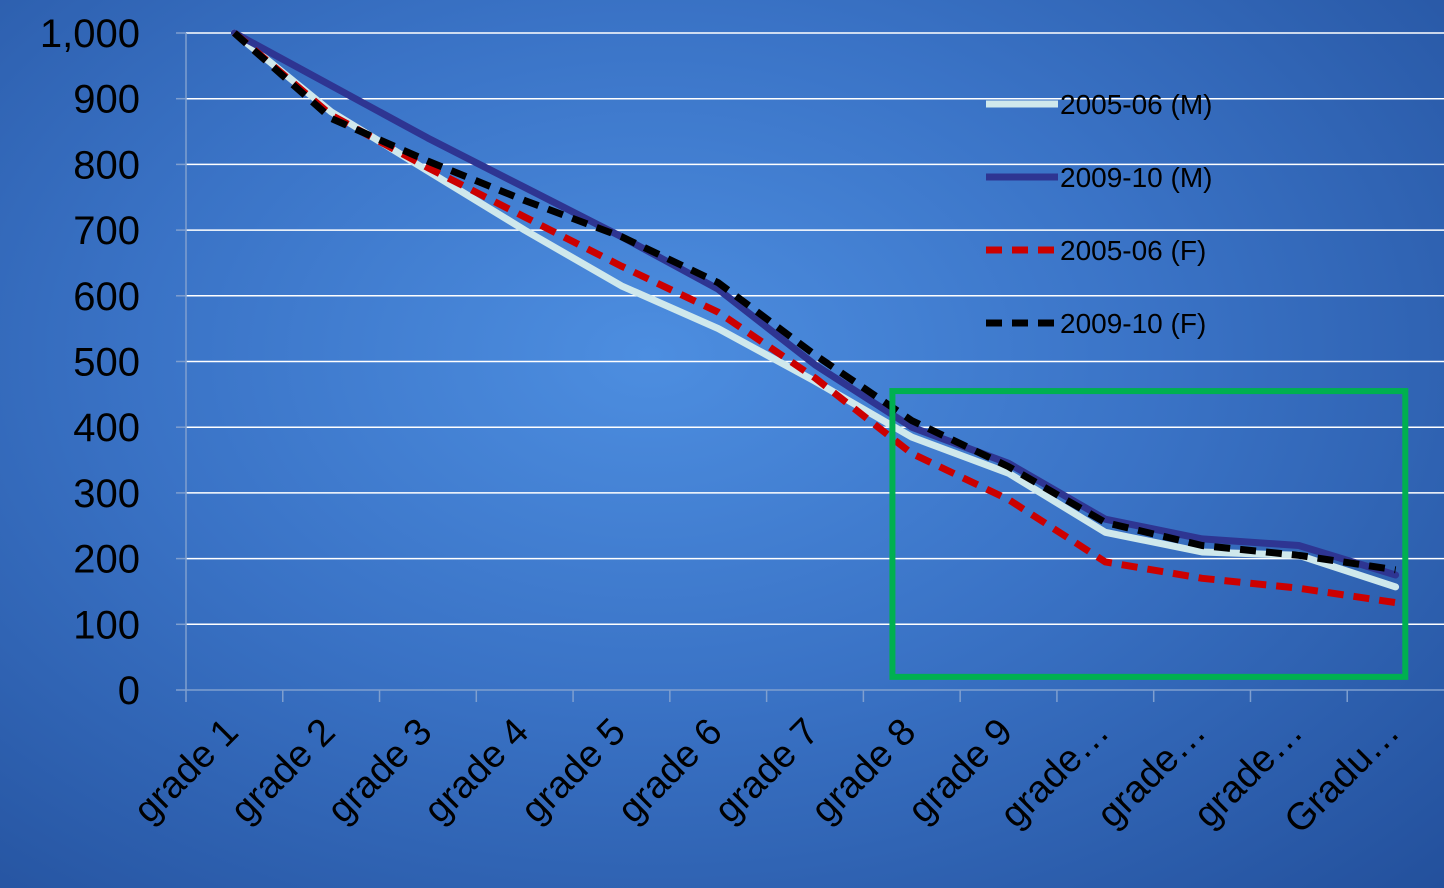 The width and height of the screenshot is (1444, 888). What do you see at coordinates (1133, 323) in the screenshot?
I see `legend-label: 2009-10 (F)` at bounding box center [1133, 323].